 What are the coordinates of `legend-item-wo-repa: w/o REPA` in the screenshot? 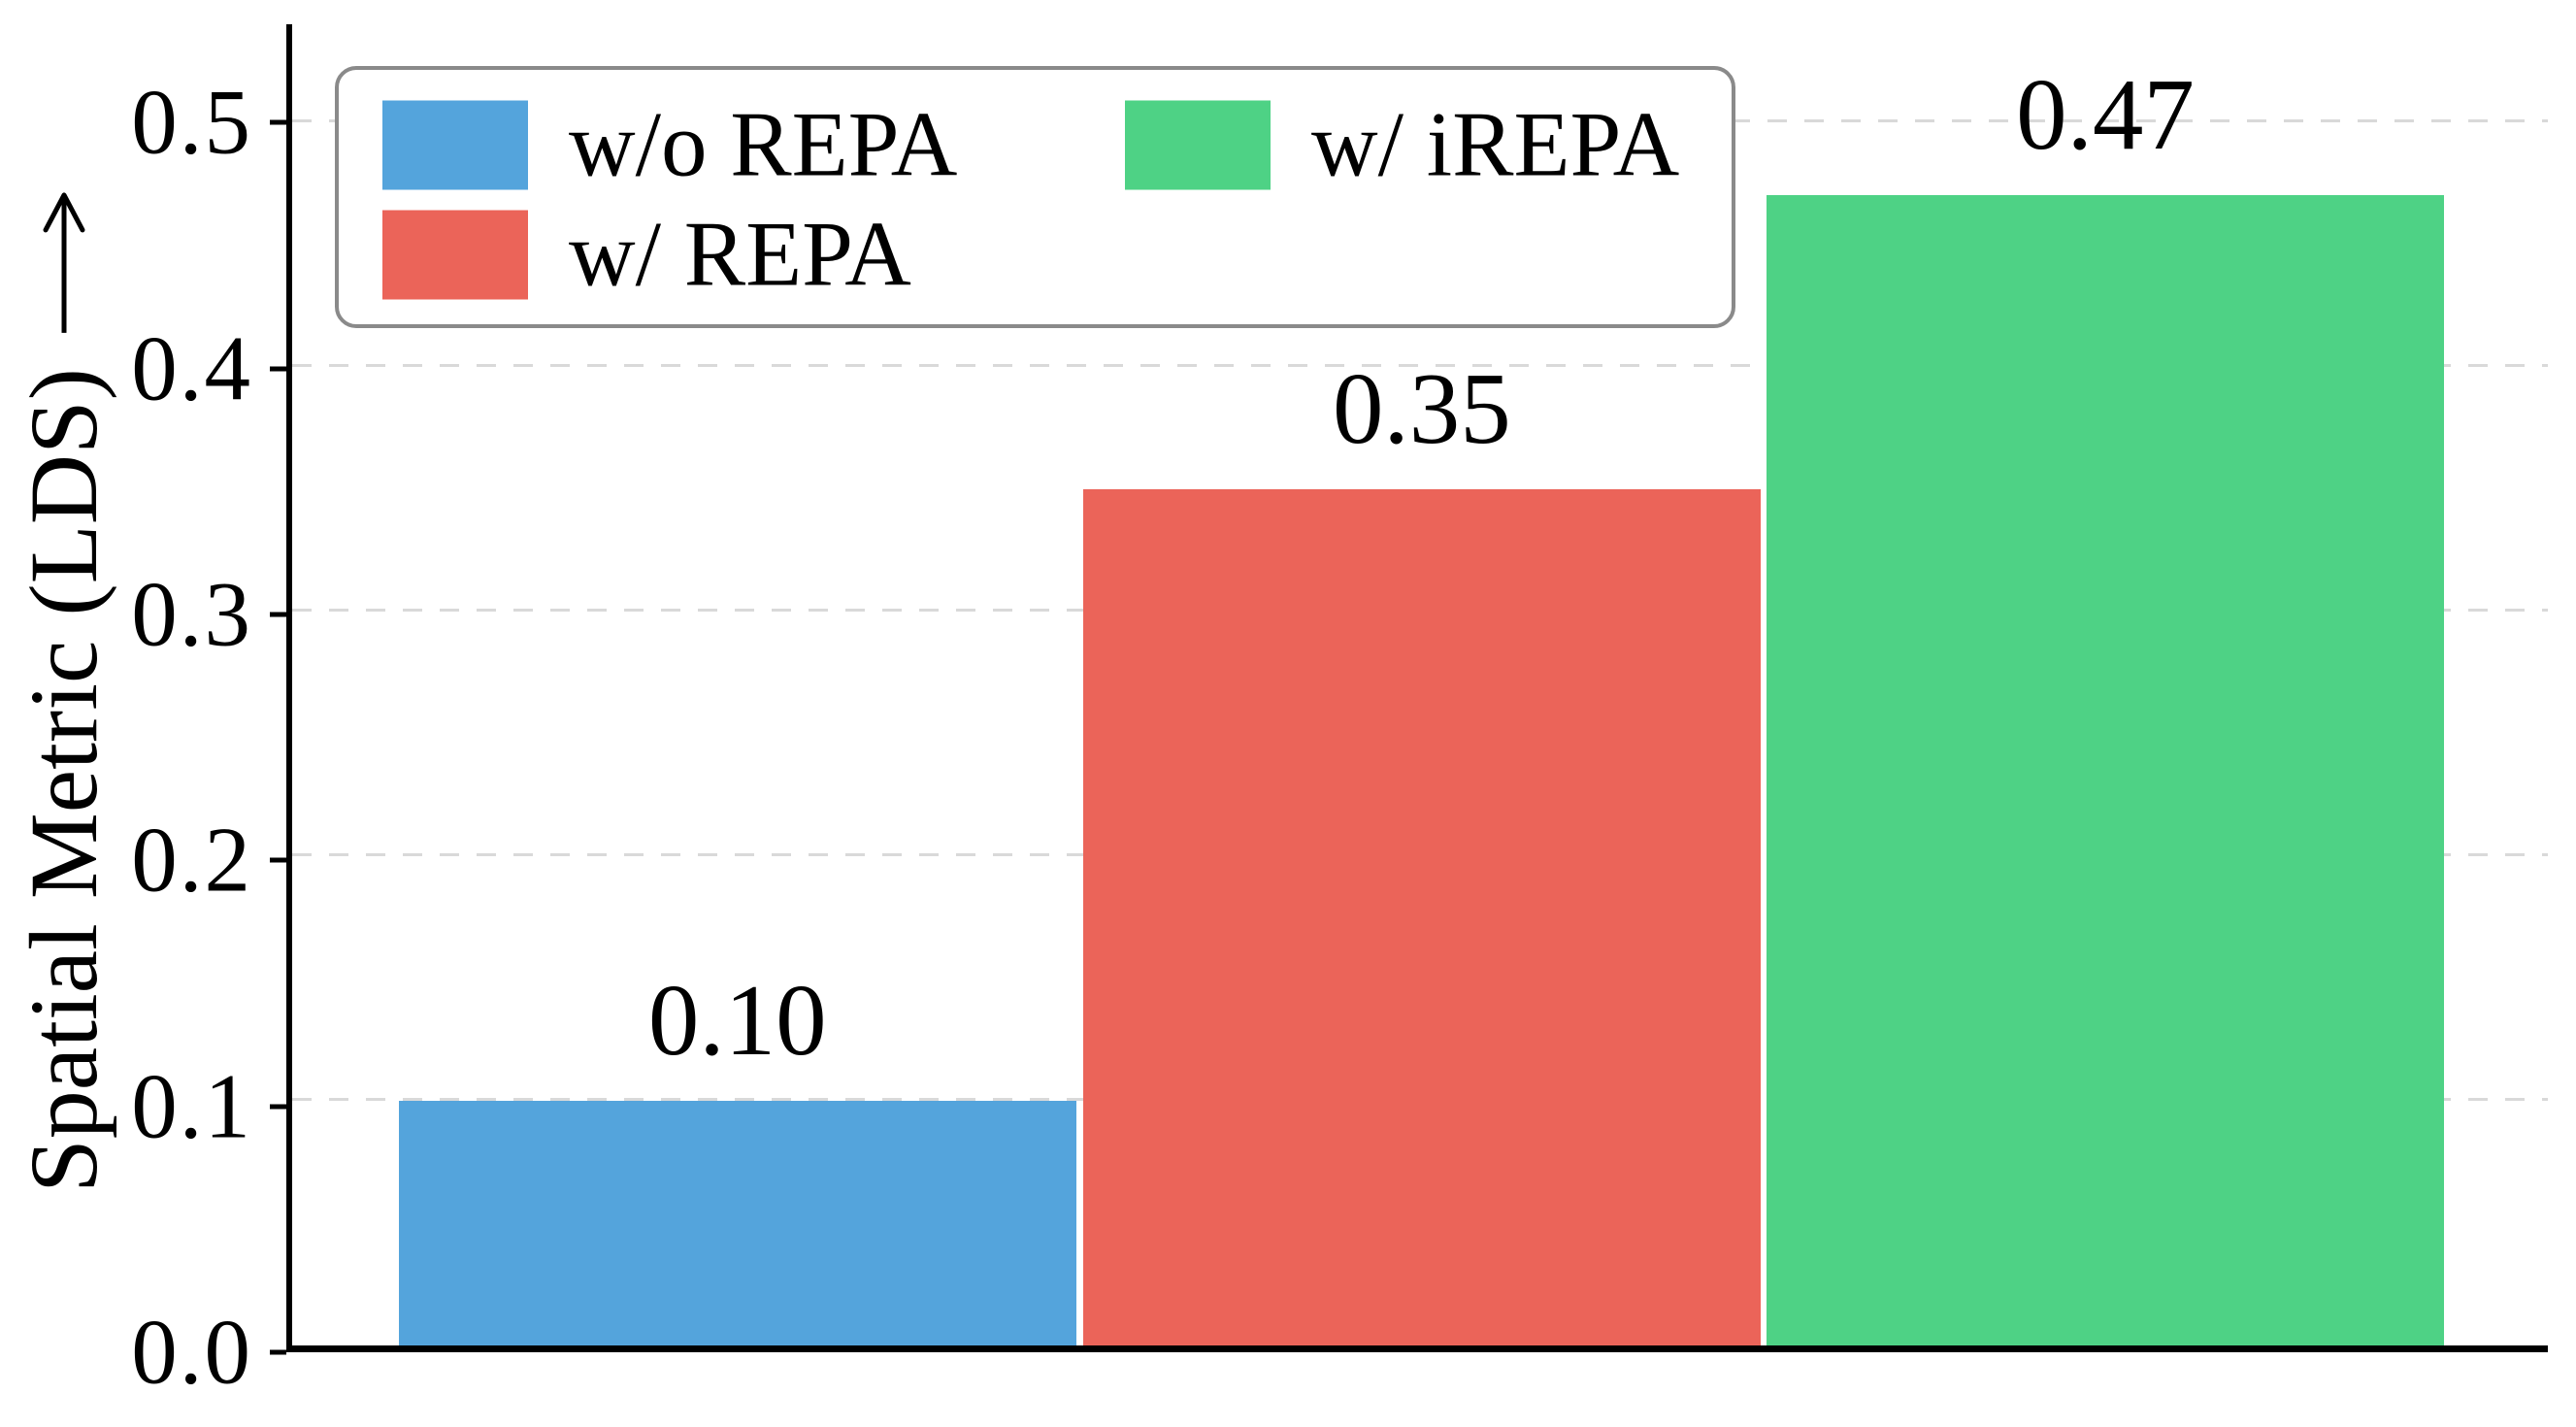 It's located at (670, 144).